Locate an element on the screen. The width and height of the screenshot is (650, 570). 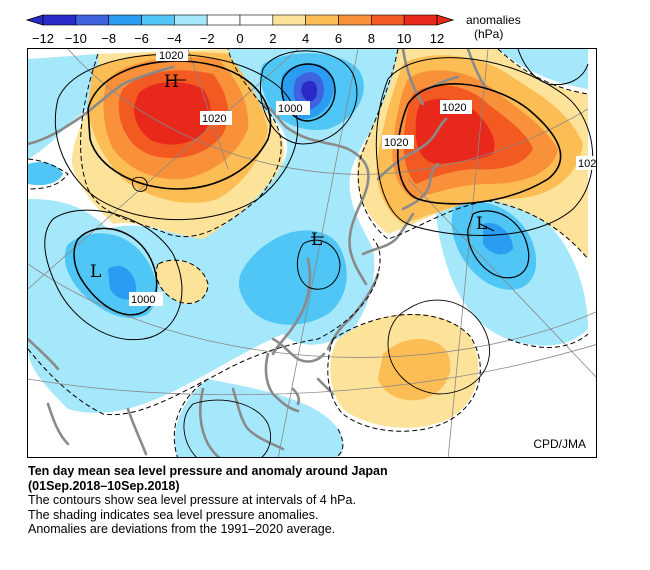
colorbar-tick-label: 2 is located at coordinates (272, 38).